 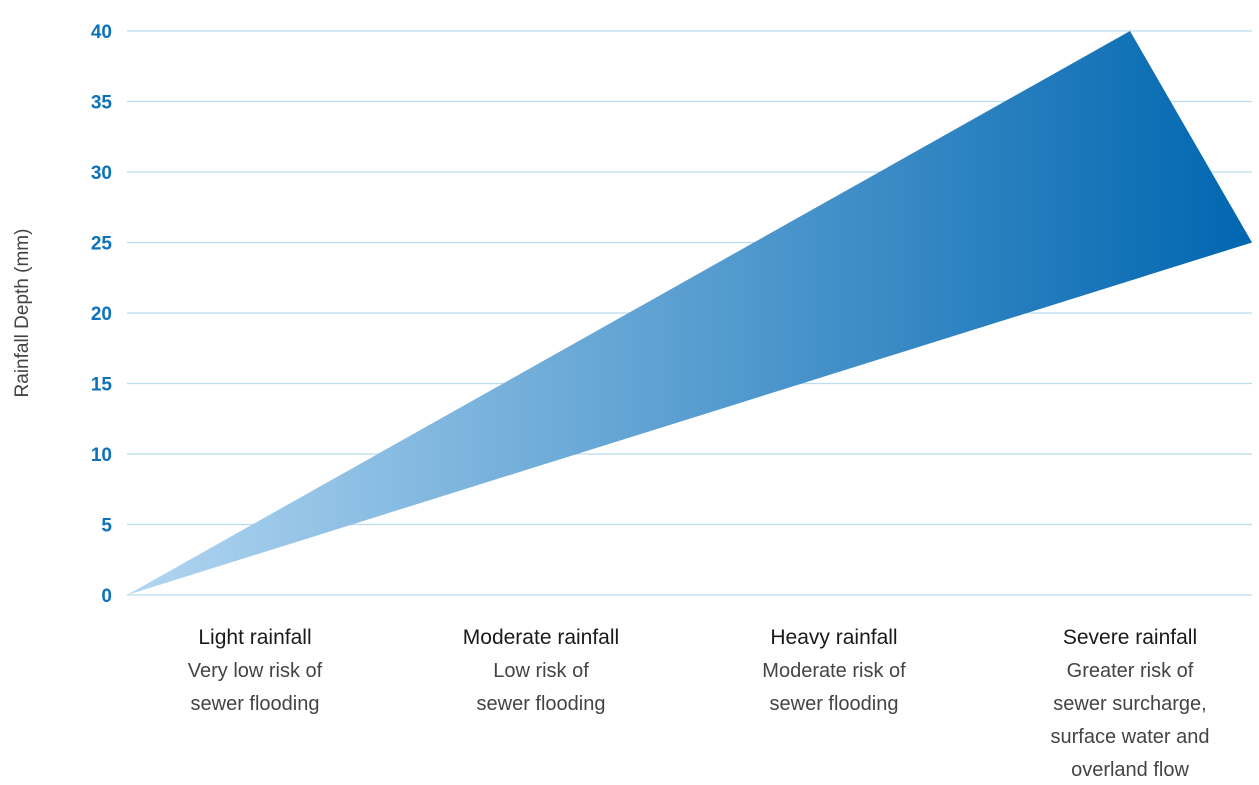 What do you see at coordinates (254, 637) in the screenshot?
I see `category-title: Light rainfall` at bounding box center [254, 637].